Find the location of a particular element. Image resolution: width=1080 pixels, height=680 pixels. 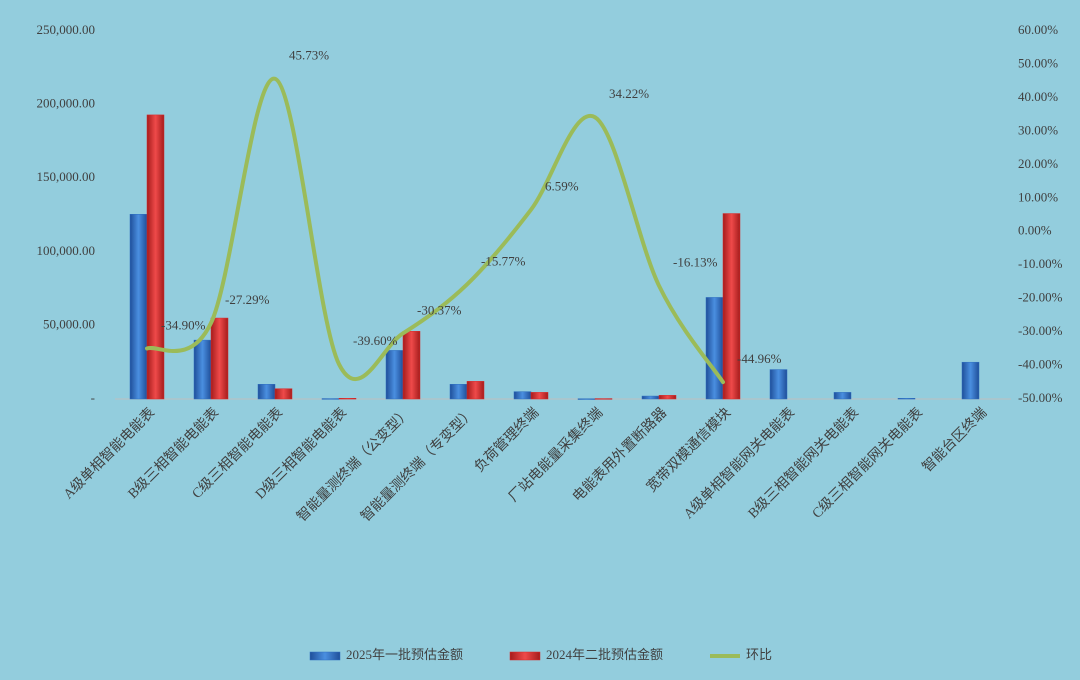

y2-tick-label: -50.00% is located at coordinates (1040, 397).